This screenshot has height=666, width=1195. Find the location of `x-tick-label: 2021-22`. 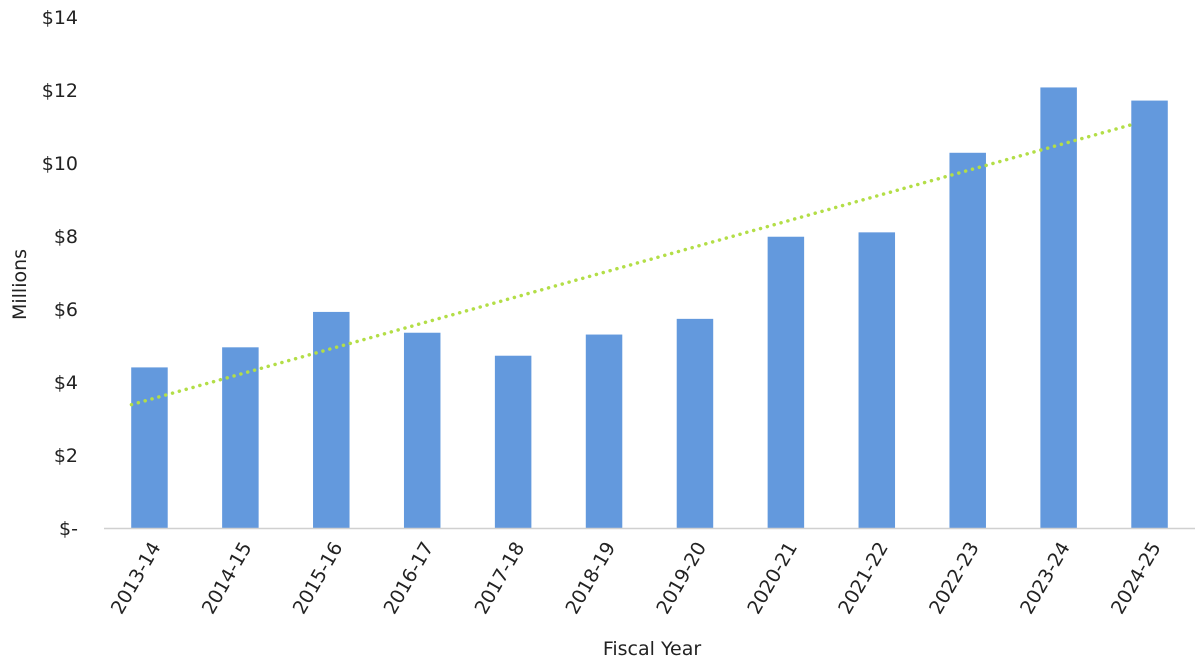

x-tick-label: 2021-22 is located at coordinates (863, 578).